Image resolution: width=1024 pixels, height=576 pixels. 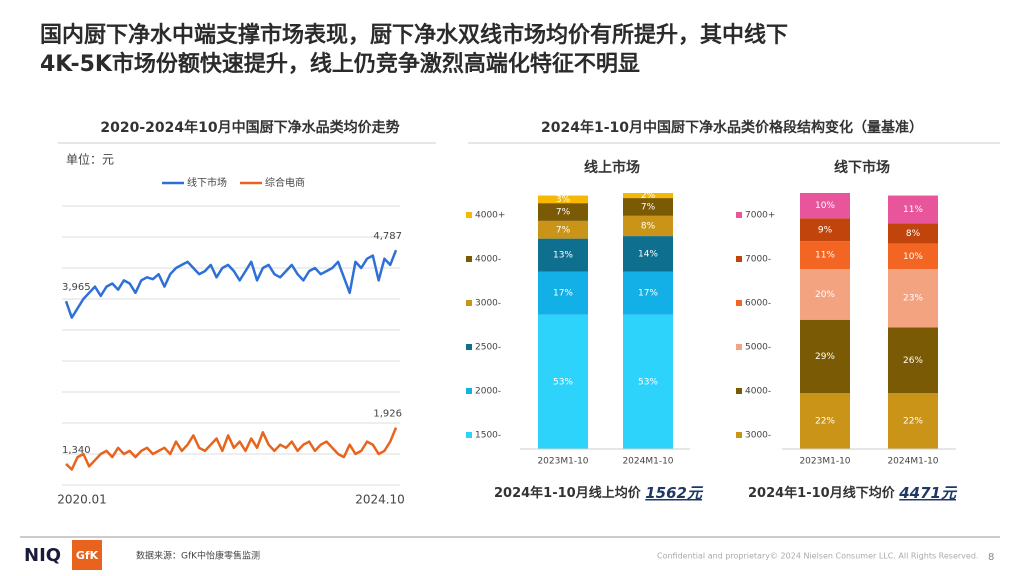 I want to click on summary-text: 2024年1-10月线下均价, so click(x=823, y=493).